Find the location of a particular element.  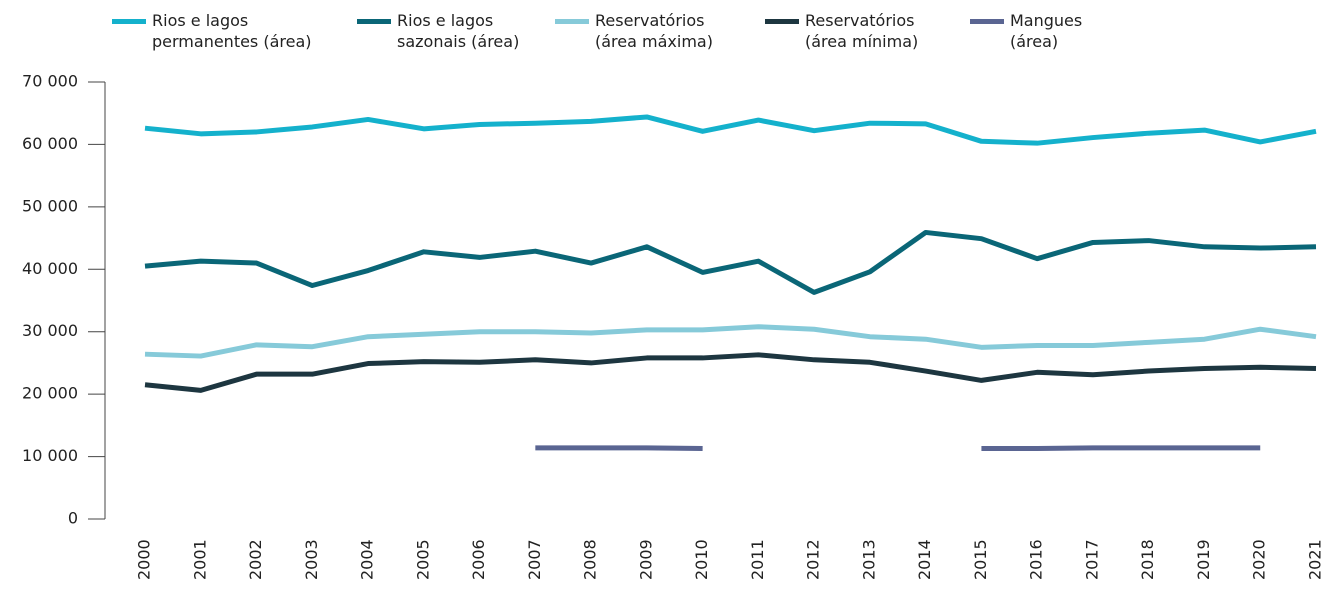

legend-label: Mangues (área) is located at coordinates (1046, 31).